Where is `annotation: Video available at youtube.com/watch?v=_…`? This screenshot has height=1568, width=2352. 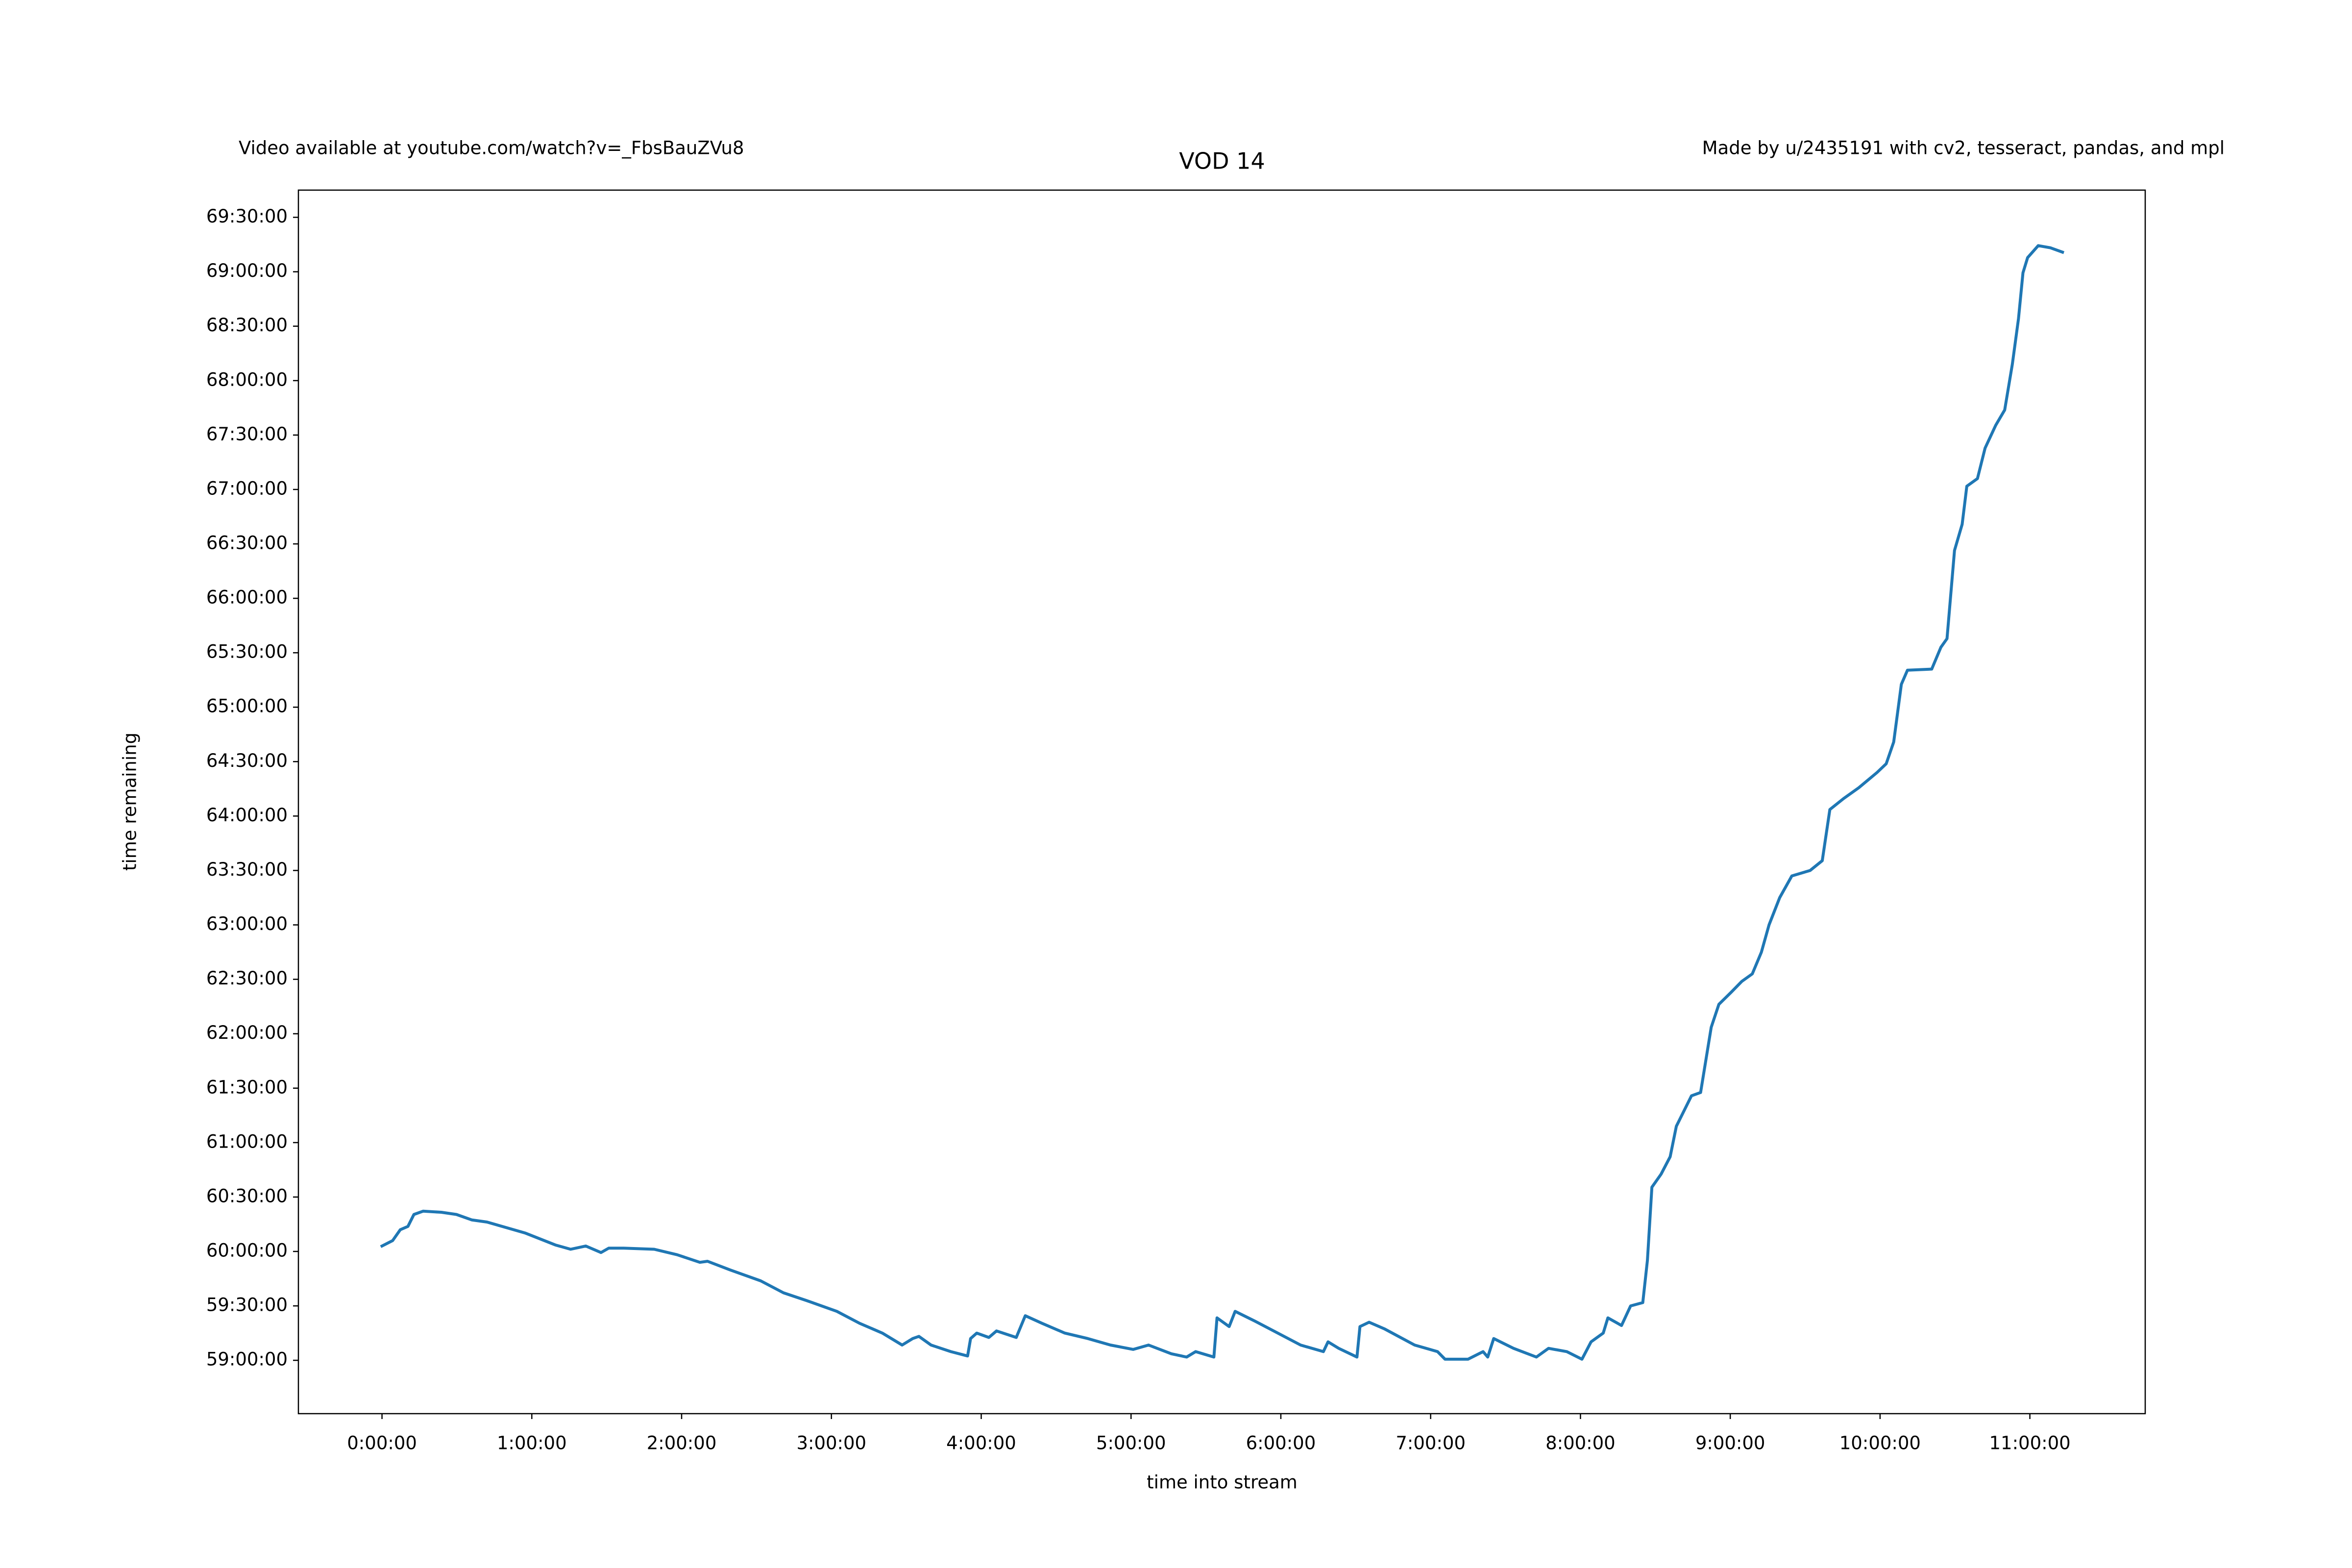
annotation: Video available at youtube.com/watch?v=_… is located at coordinates (491, 148).